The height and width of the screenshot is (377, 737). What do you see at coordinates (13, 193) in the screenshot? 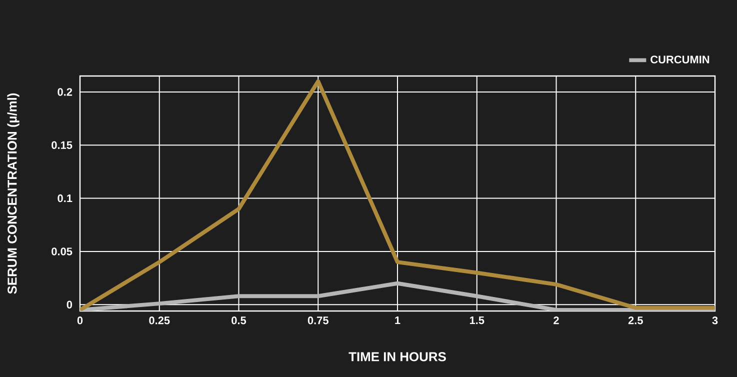
I see `y-axis-title: SERUM CONCENTRATION (µ/ml)` at bounding box center [13, 193].